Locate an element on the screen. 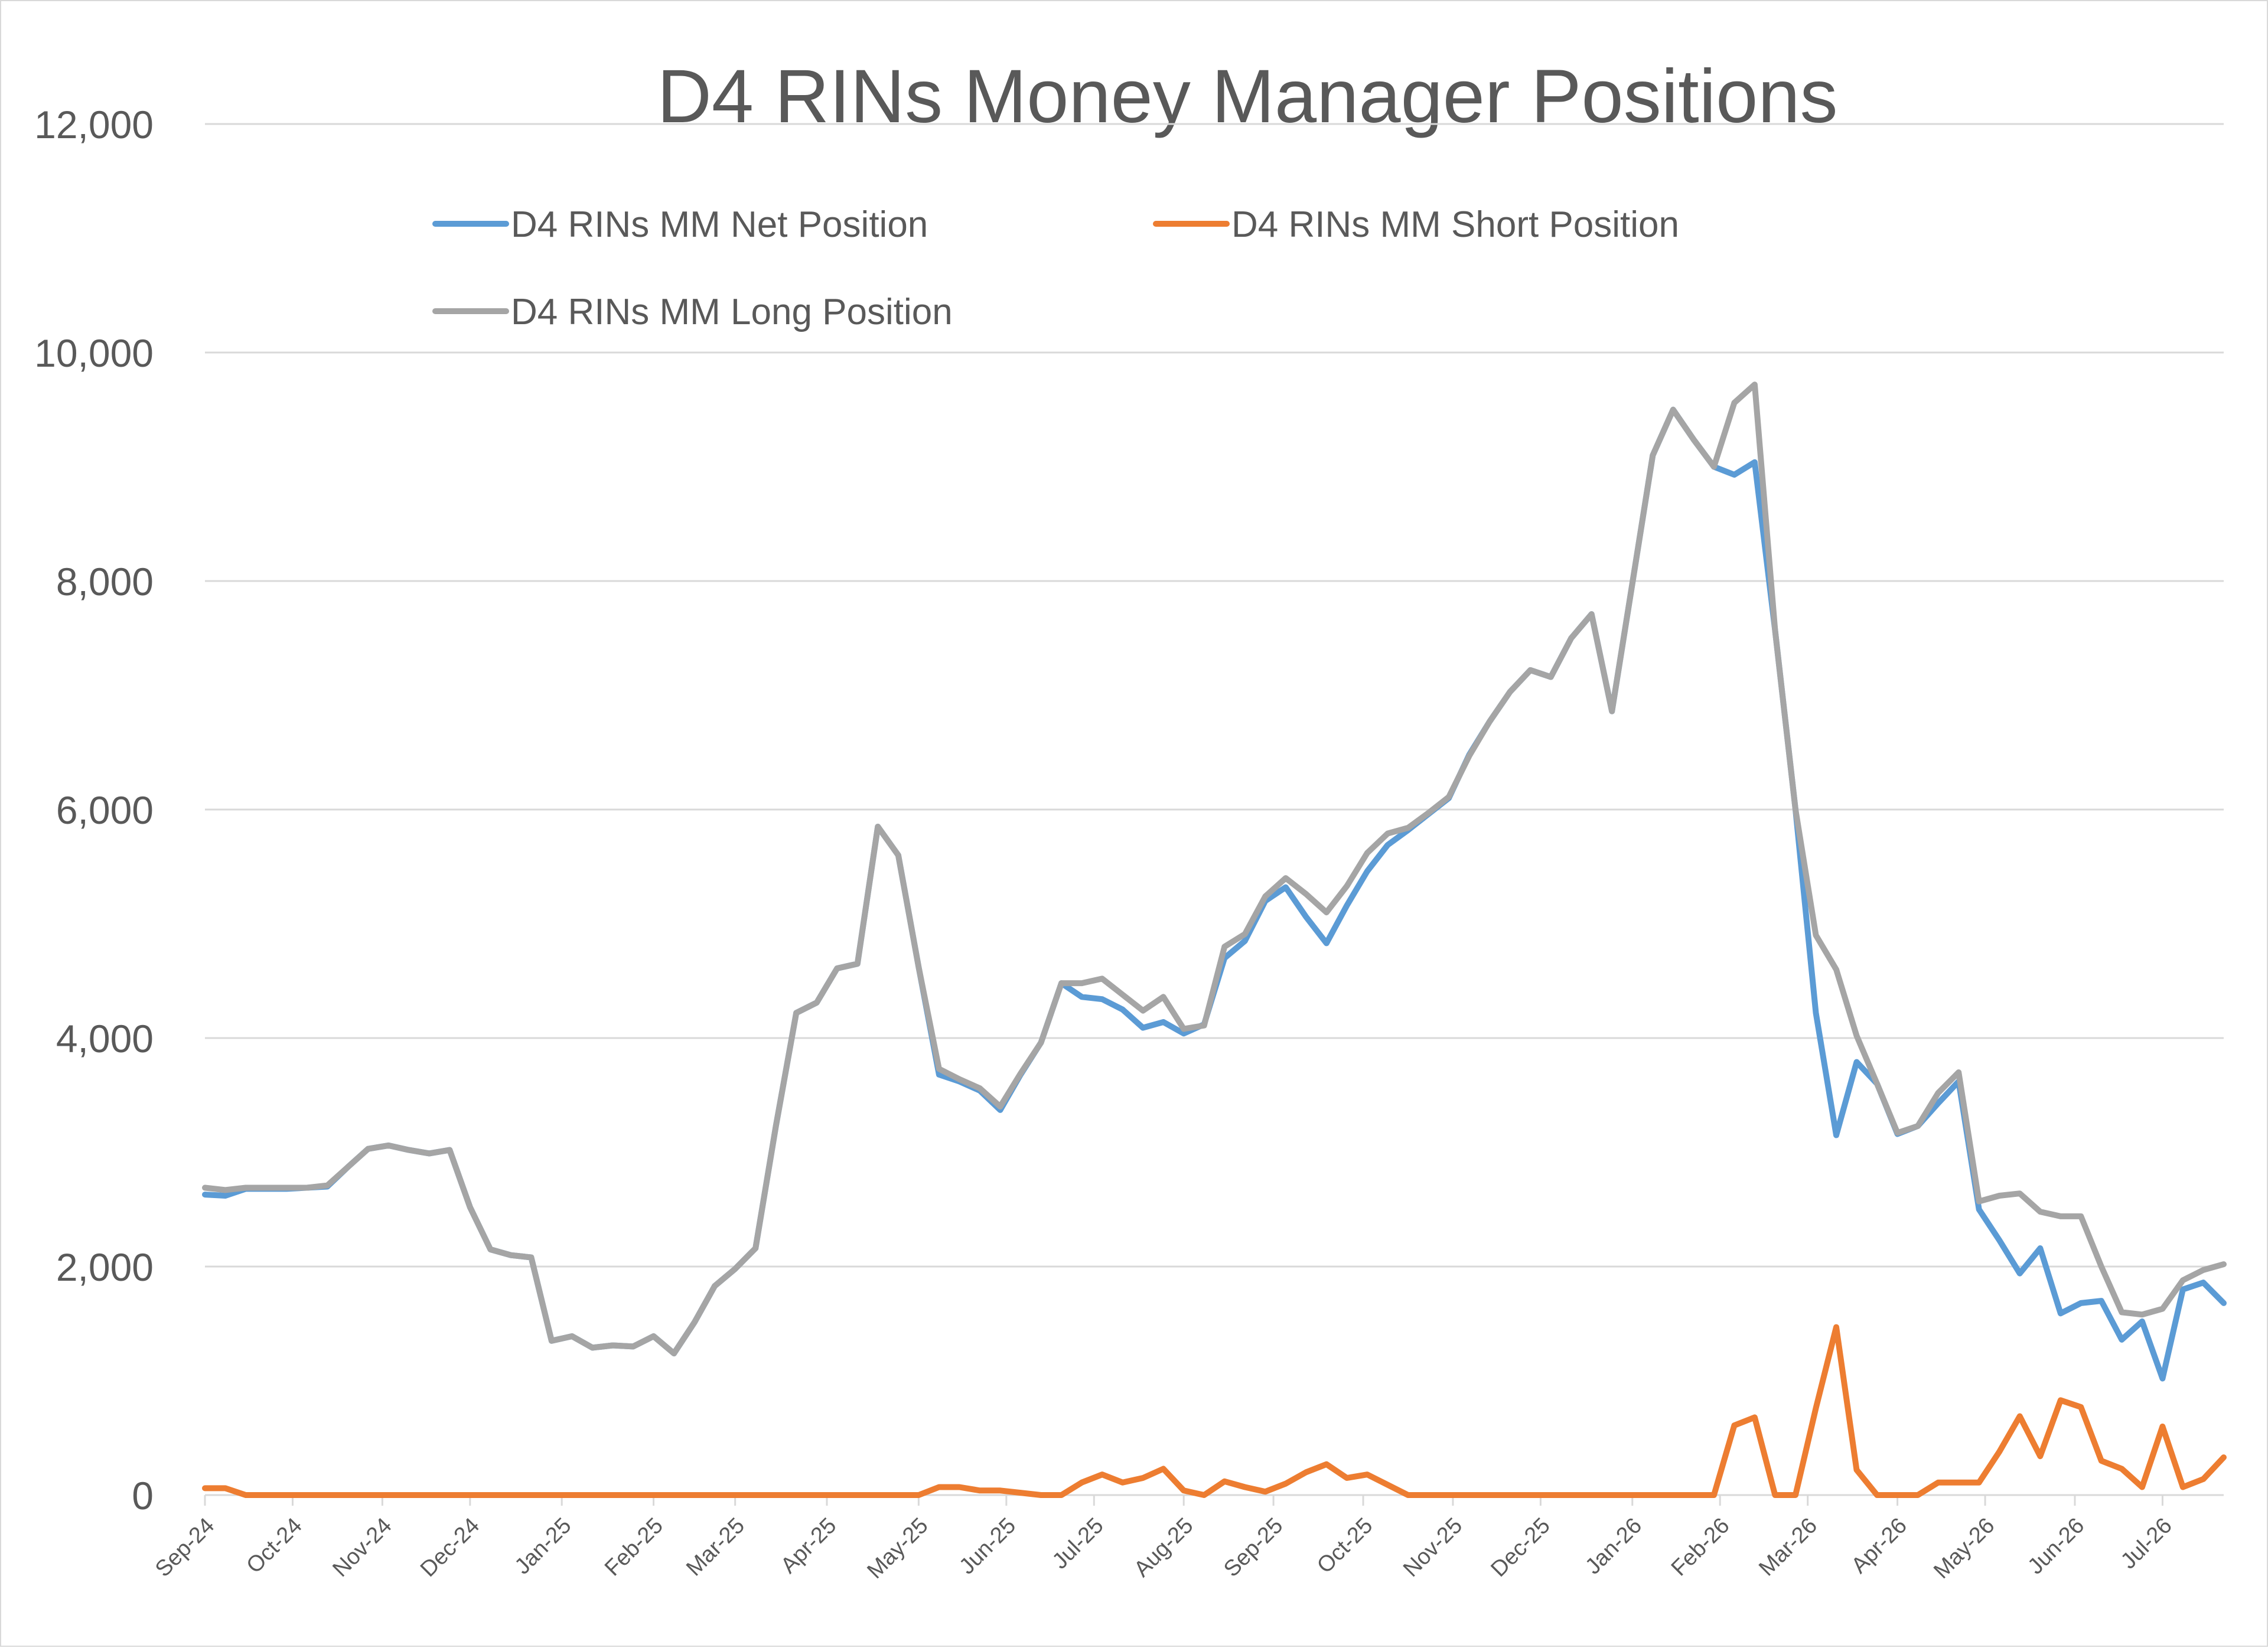 The width and height of the screenshot is (2268, 1648). x-tick-label: Mar-26 is located at coordinates (1788, 1547).